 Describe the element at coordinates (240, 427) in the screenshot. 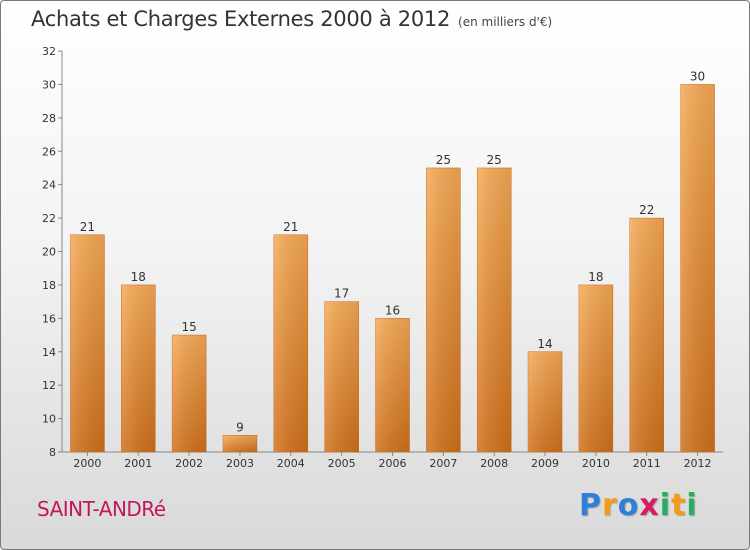

I see `bar-value-label: 9` at that location.